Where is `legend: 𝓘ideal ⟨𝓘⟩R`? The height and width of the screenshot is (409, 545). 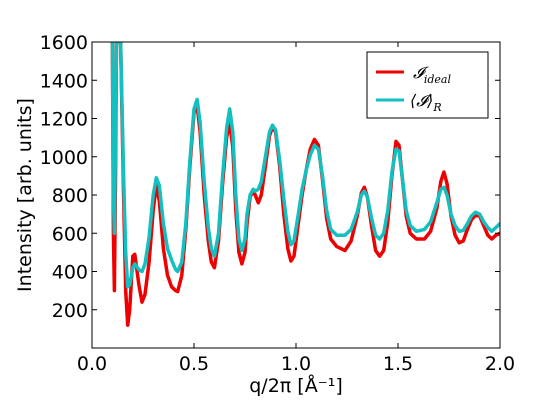 legend: 𝓘ideal ⟨𝓘⟩R is located at coordinates (427, 85).